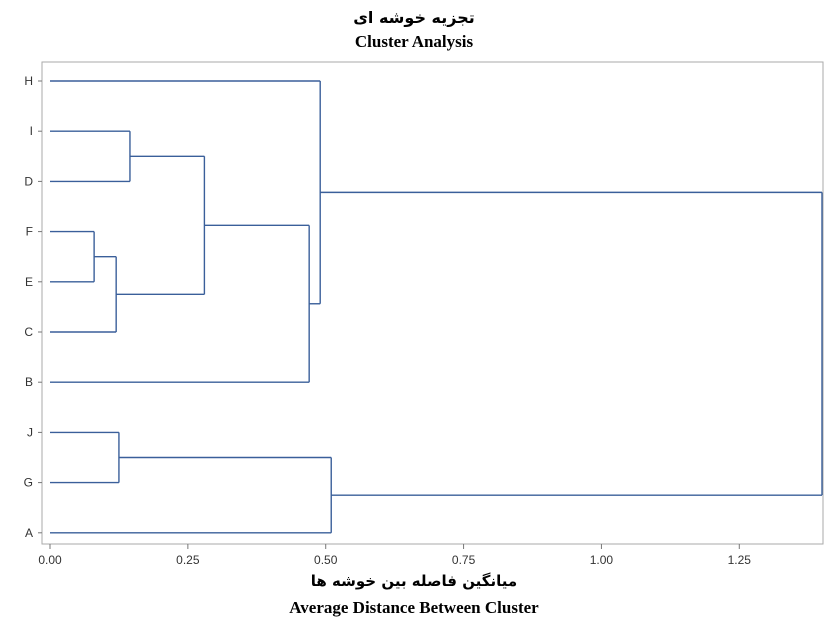  I want to click on leaf-label-b: B, so click(29, 382).